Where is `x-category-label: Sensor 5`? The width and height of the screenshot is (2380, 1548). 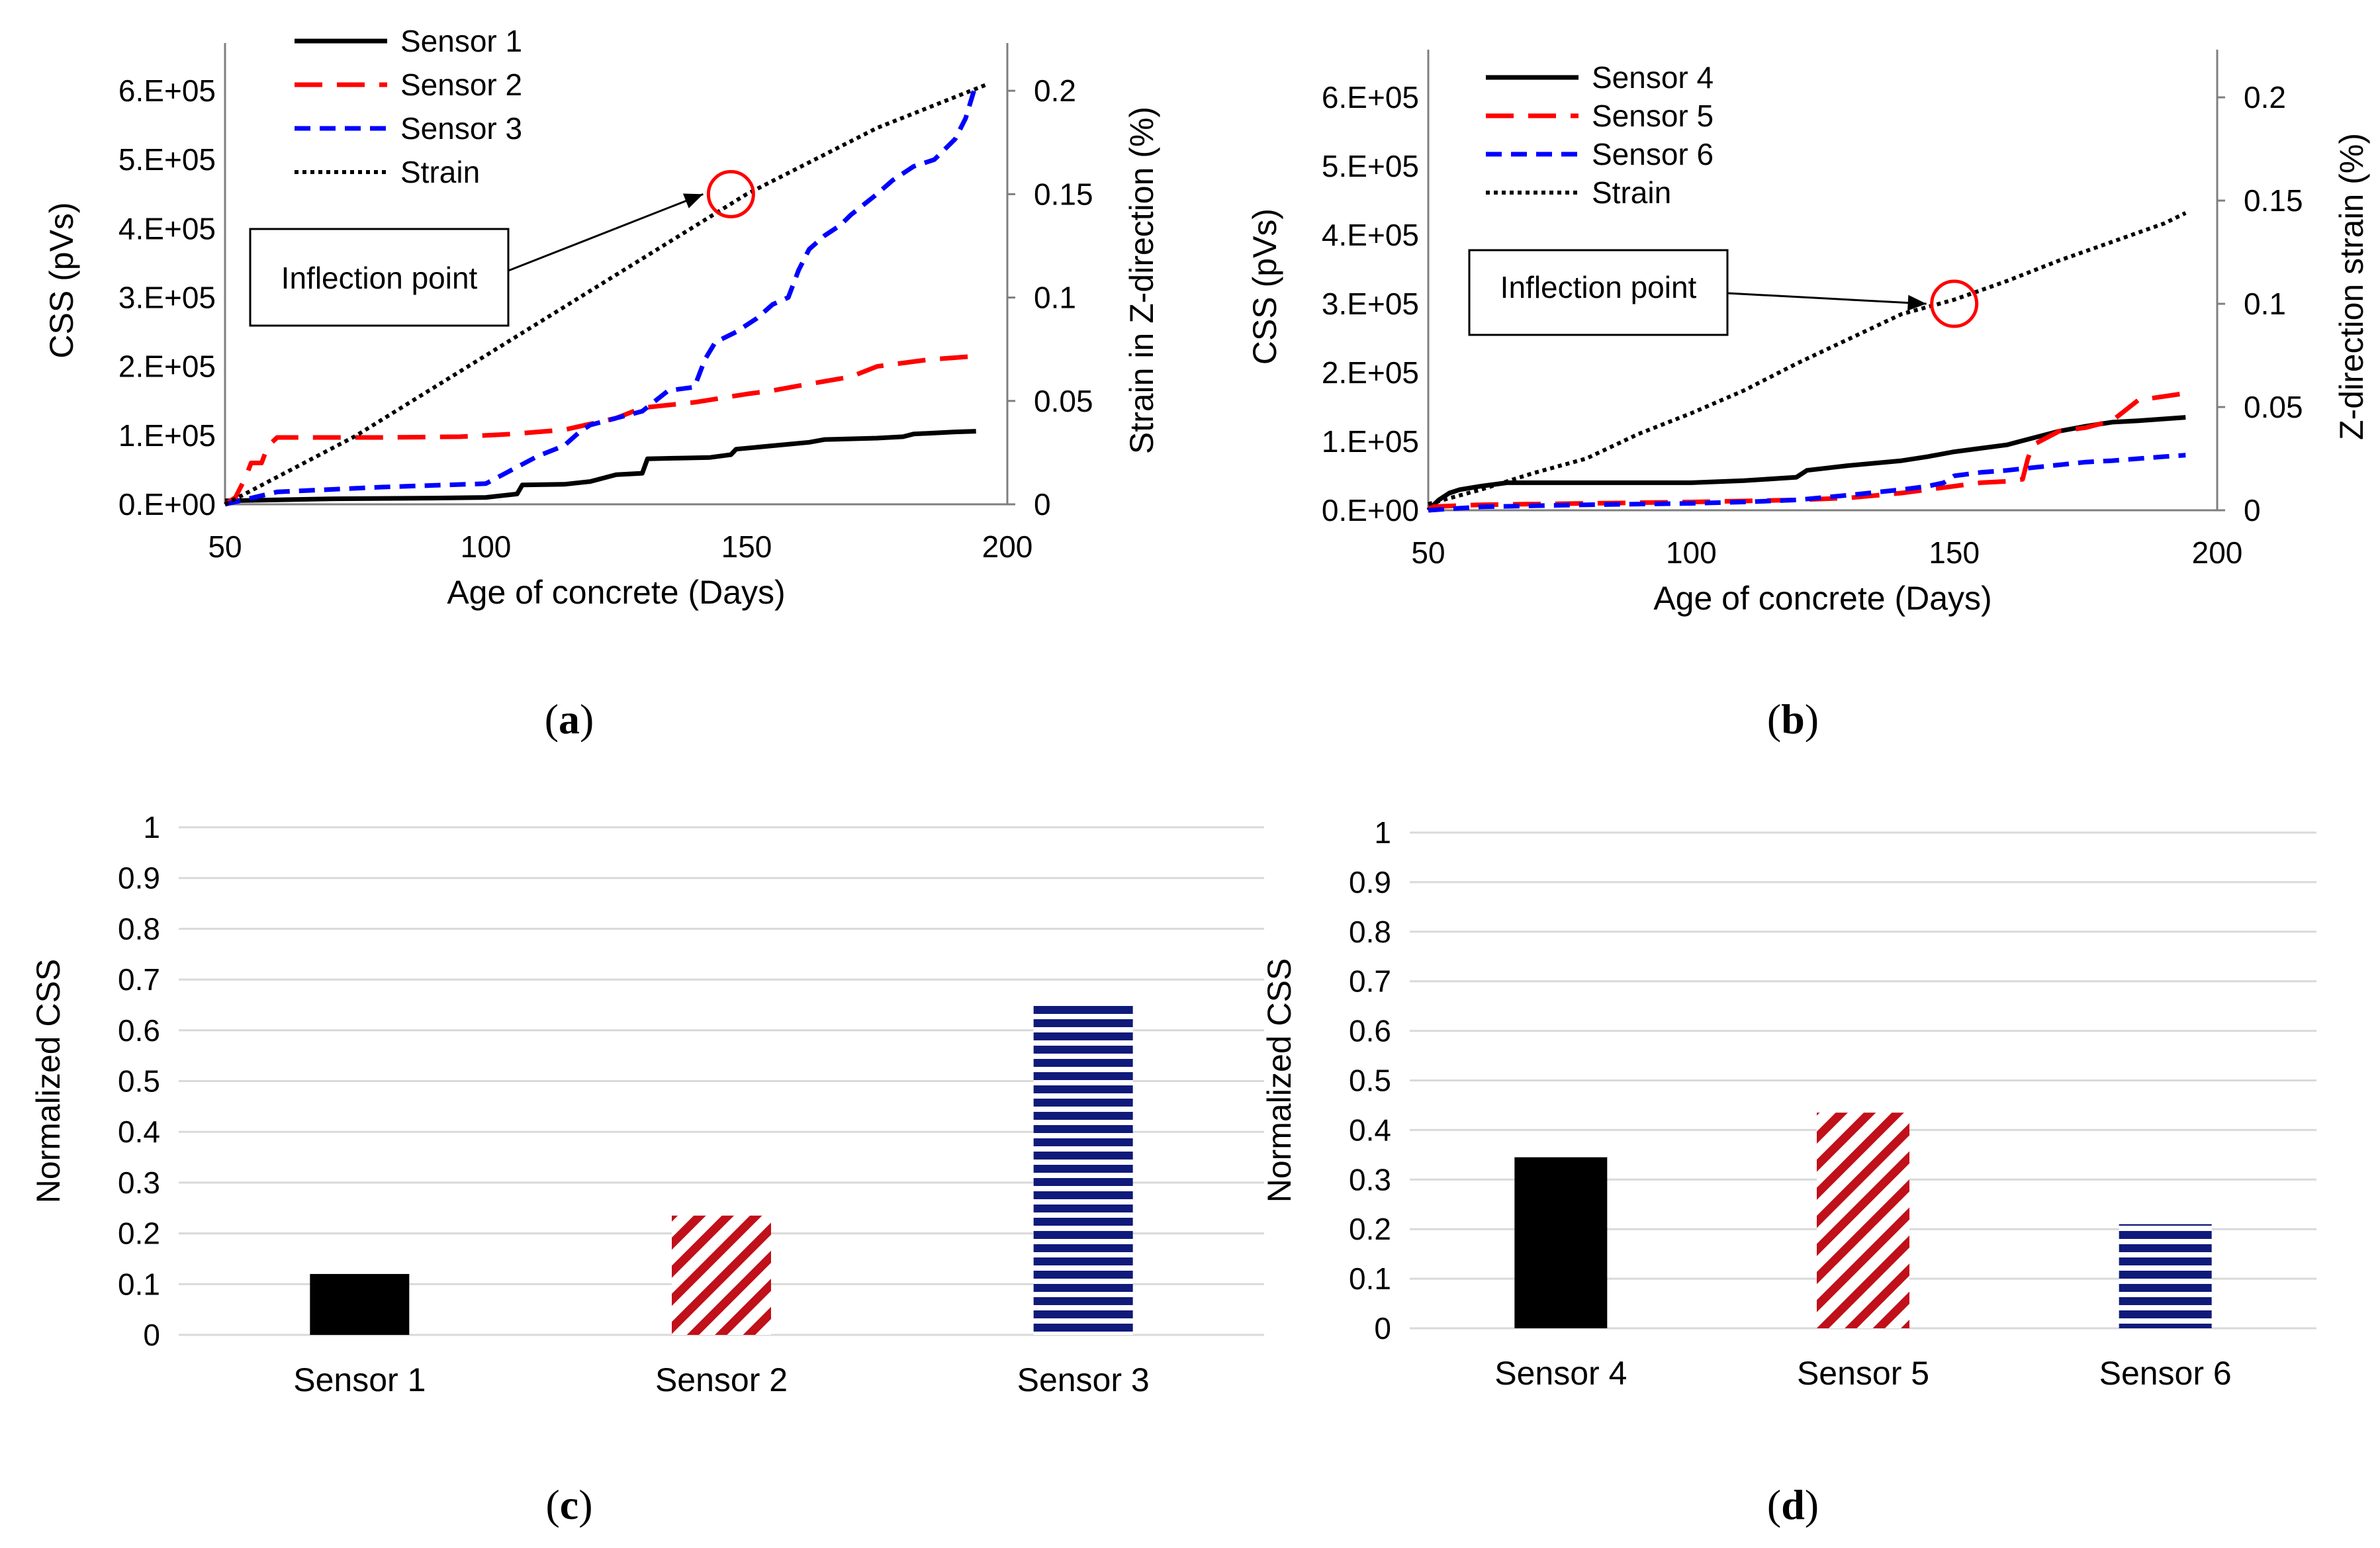
x-category-label: Sensor 5 is located at coordinates (1863, 1373).